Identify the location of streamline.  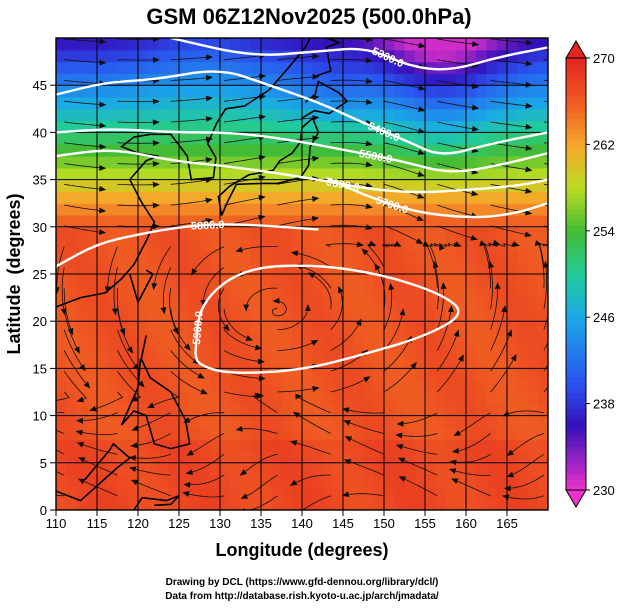
(564, 40).